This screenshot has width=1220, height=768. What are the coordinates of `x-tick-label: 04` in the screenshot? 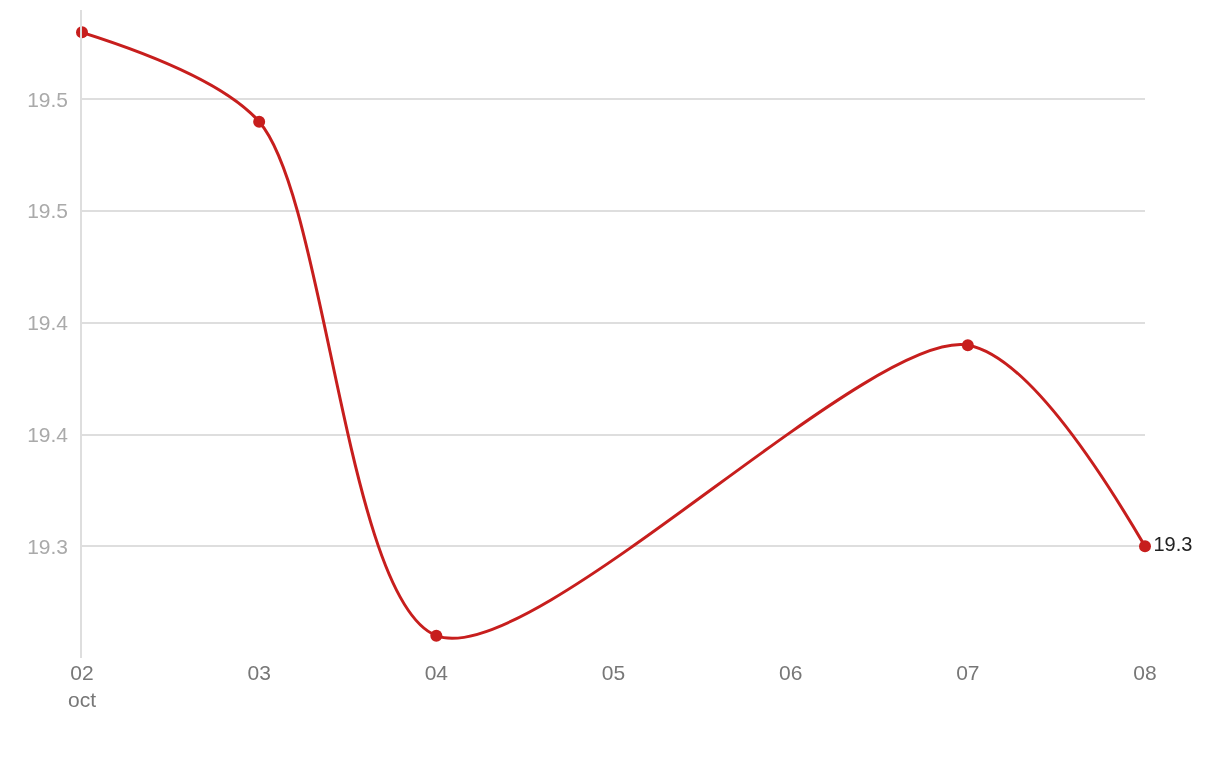 It's located at (436, 672).